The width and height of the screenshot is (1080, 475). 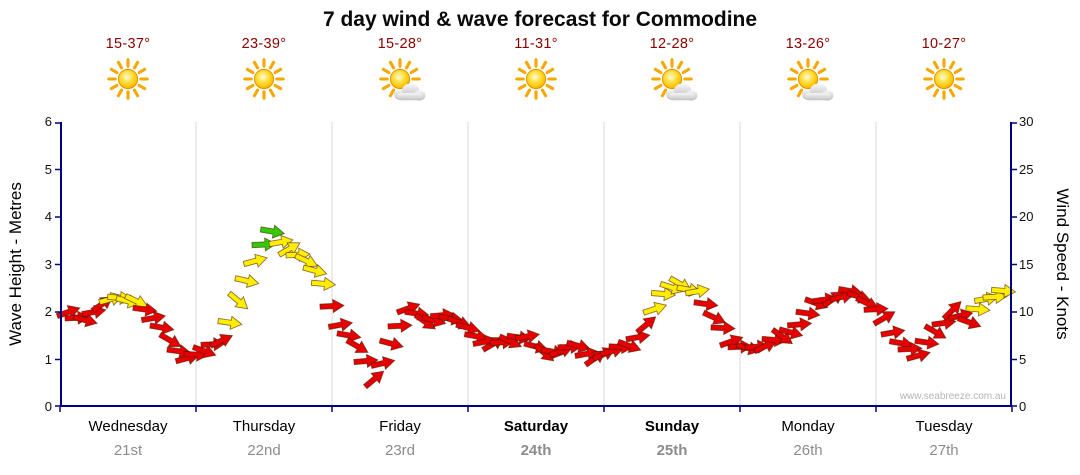 I want to click on day-name: Sunday, so click(x=672, y=426).